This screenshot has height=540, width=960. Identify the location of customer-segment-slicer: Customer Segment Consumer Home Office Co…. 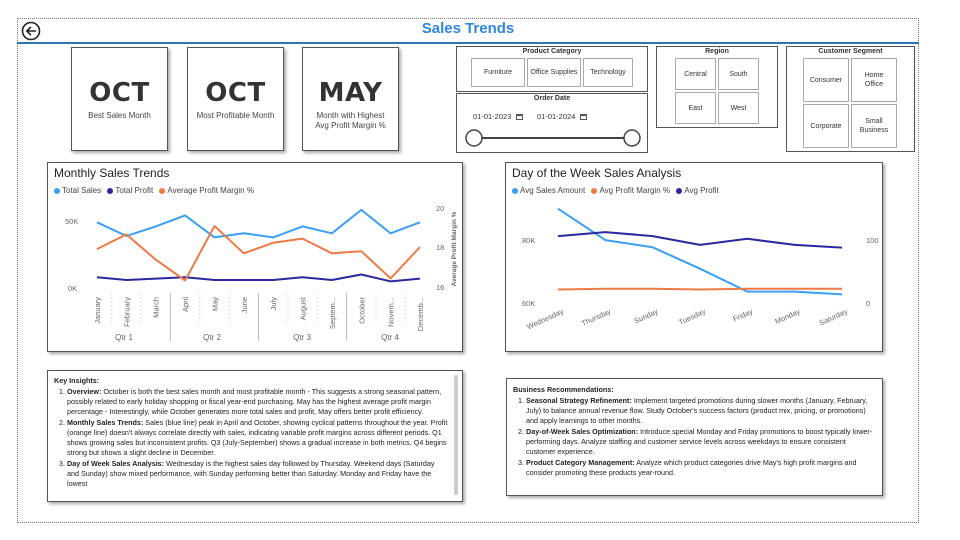
(850, 99).